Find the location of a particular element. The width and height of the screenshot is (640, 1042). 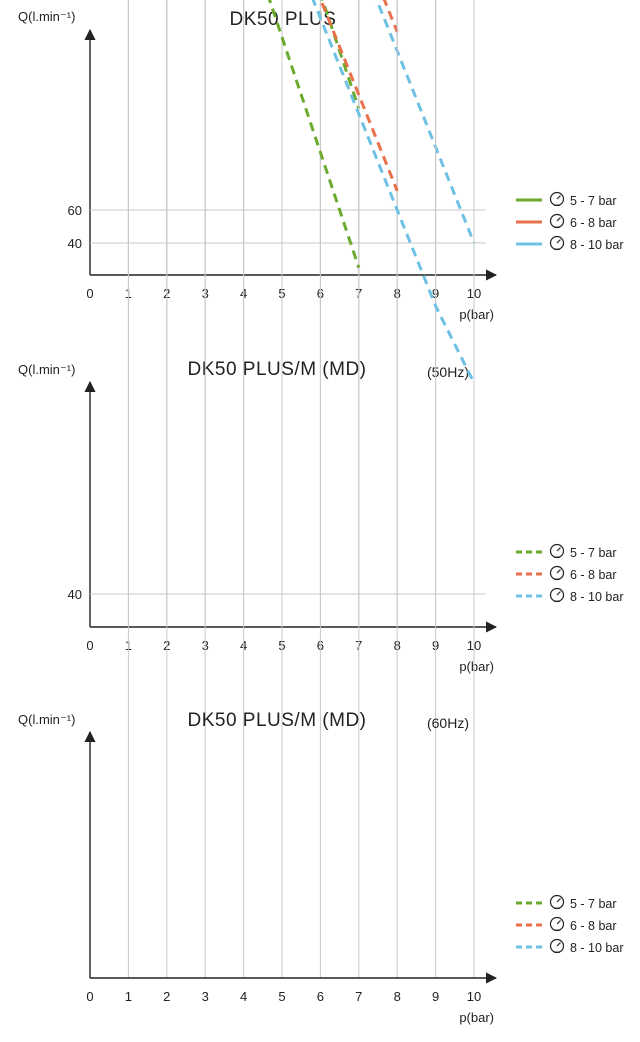

x-tick-label: 1 is located at coordinates (128, 996).